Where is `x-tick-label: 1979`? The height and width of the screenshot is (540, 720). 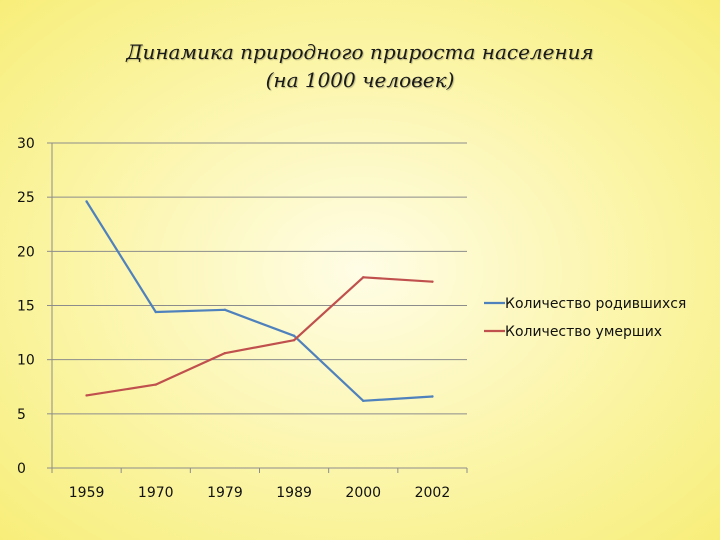
x-tick-label: 1979 is located at coordinates (225, 493).